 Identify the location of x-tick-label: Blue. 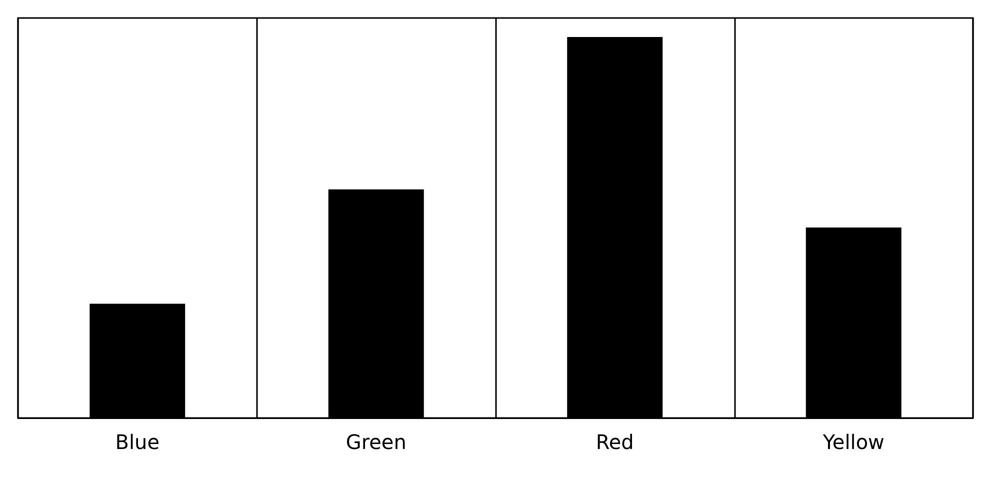
(137, 442).